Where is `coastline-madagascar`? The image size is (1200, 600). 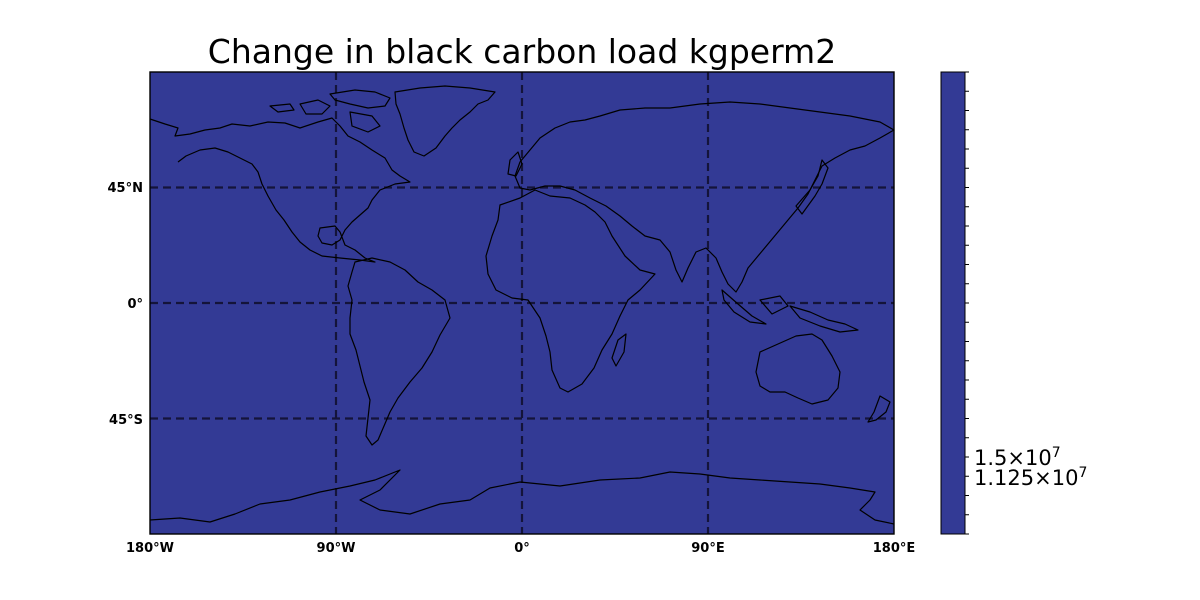
coastline-madagascar is located at coordinates (619, 350).